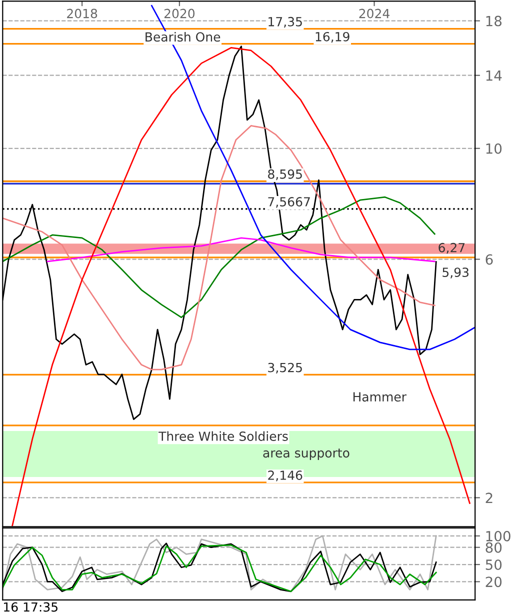  What do you see at coordinates (223, 436) in the screenshot?
I see `annotation: Three White Soldiers` at bounding box center [223, 436].